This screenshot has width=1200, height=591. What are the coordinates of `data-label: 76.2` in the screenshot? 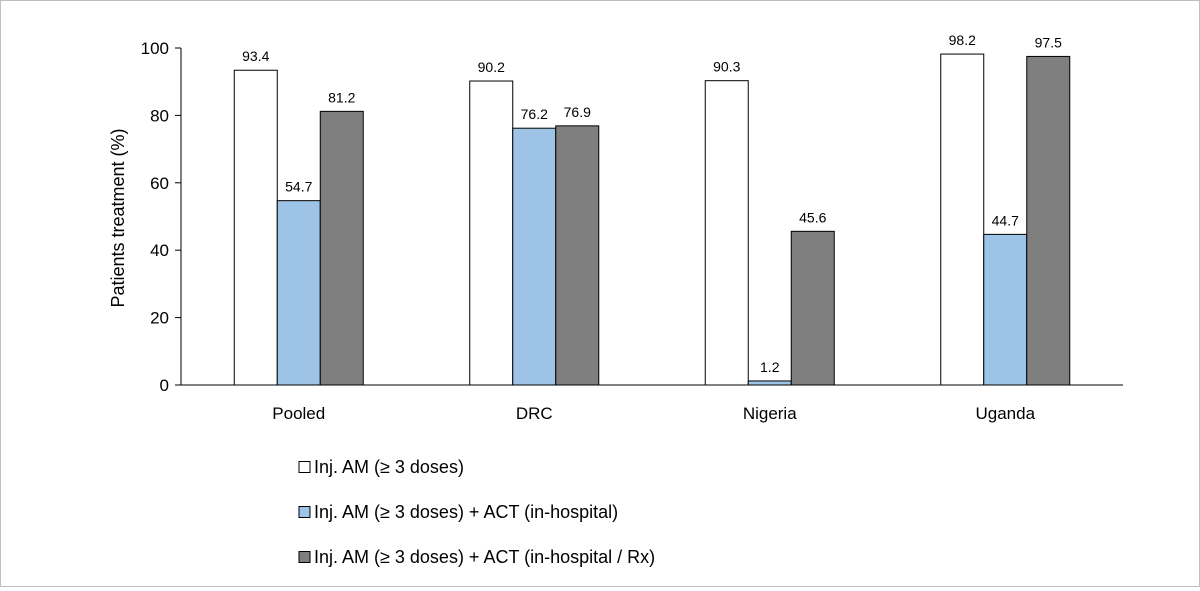 It's located at (534, 114).